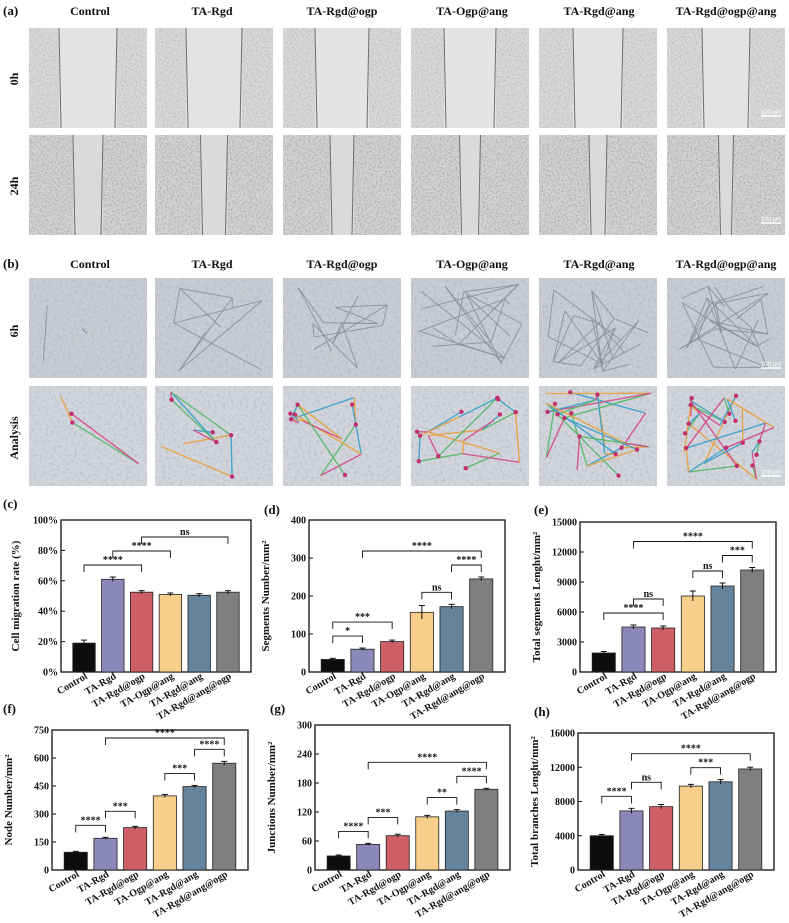 The width and height of the screenshot is (789, 923). Describe the element at coordinates (48, 581) in the screenshot. I see `chart-c-ytick: 60%` at that location.